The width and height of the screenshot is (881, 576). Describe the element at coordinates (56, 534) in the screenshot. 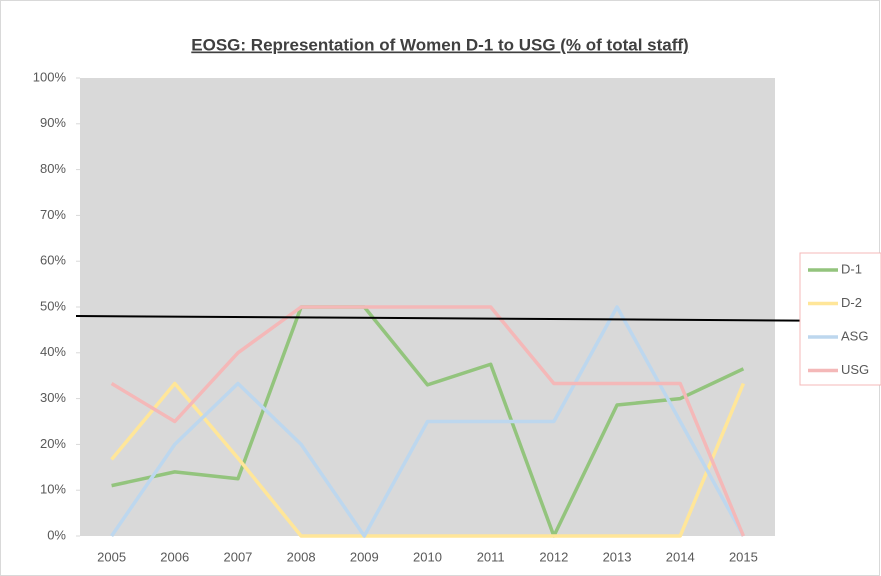

I see `y-tick-label: 0%` at that location.